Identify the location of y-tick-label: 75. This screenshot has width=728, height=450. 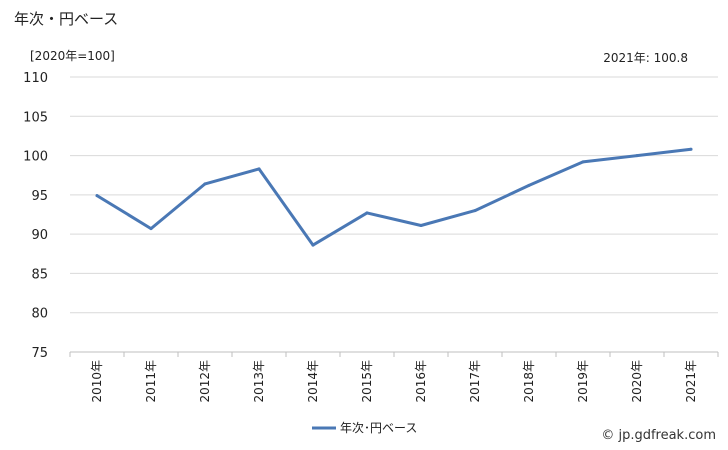
(39, 353).